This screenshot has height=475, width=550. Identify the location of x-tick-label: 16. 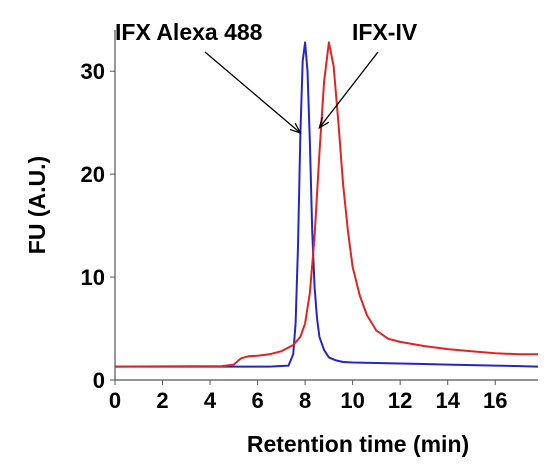
(495, 400).